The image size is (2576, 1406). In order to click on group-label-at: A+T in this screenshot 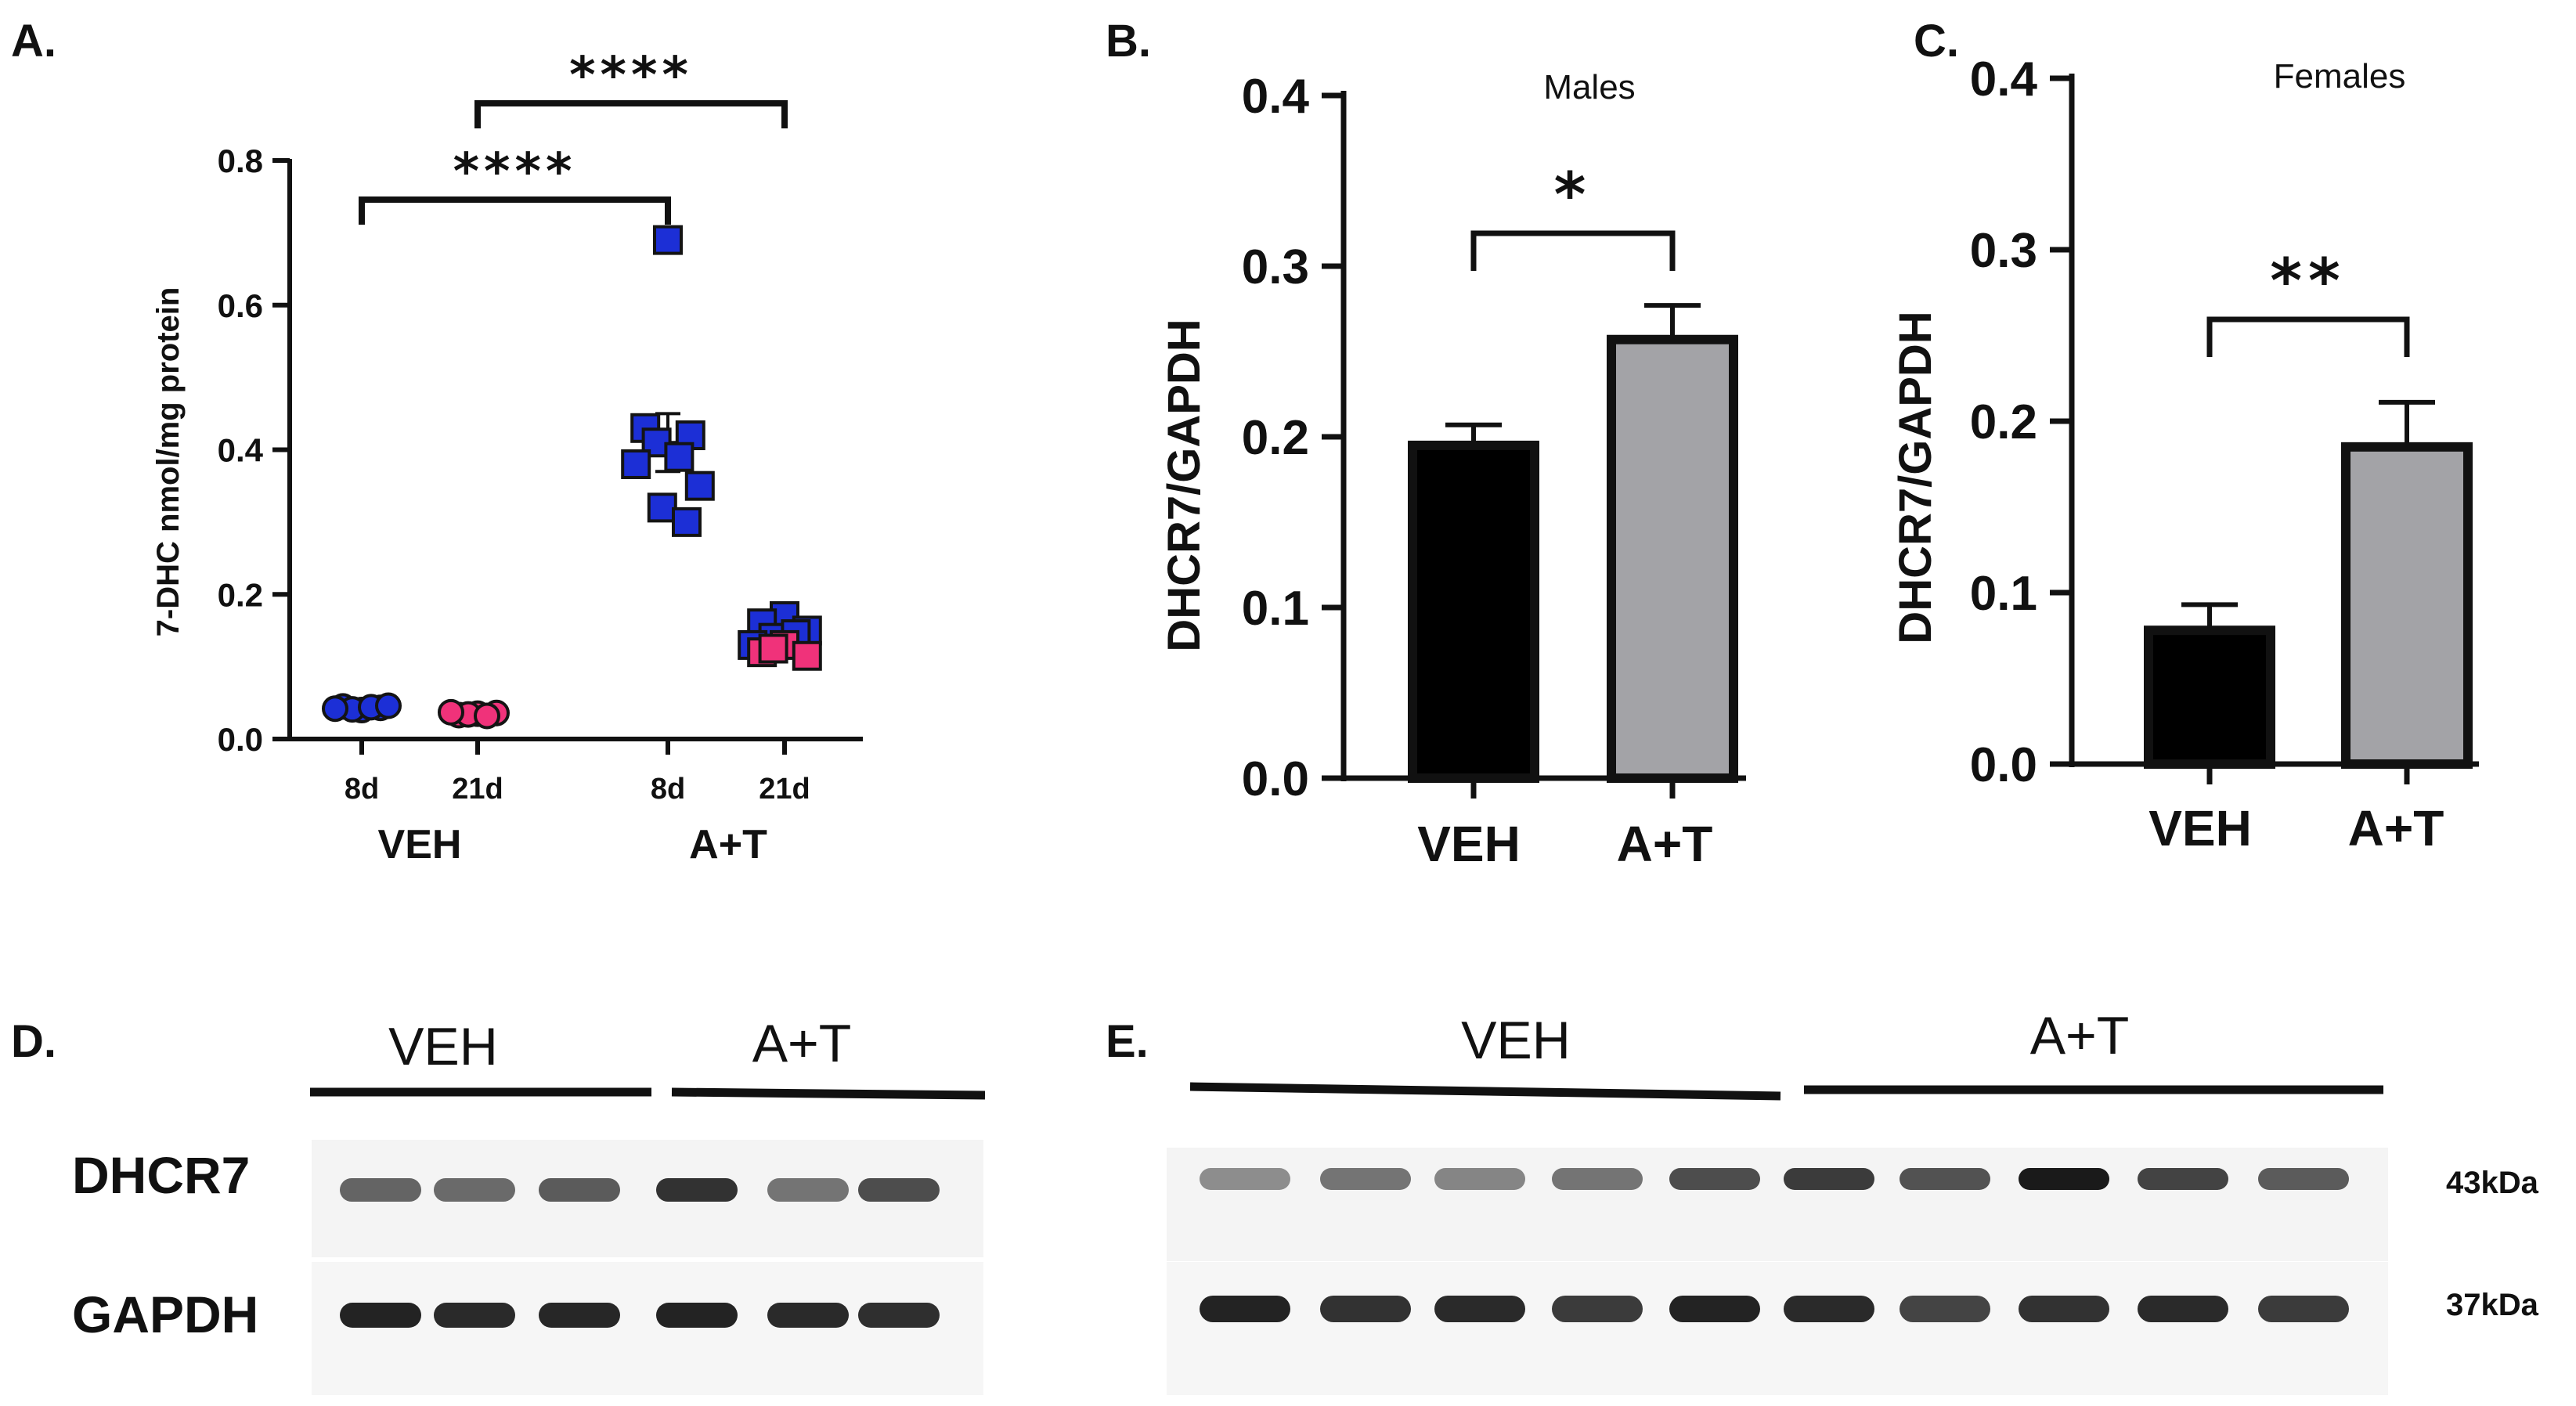, I will do `click(728, 844)`.